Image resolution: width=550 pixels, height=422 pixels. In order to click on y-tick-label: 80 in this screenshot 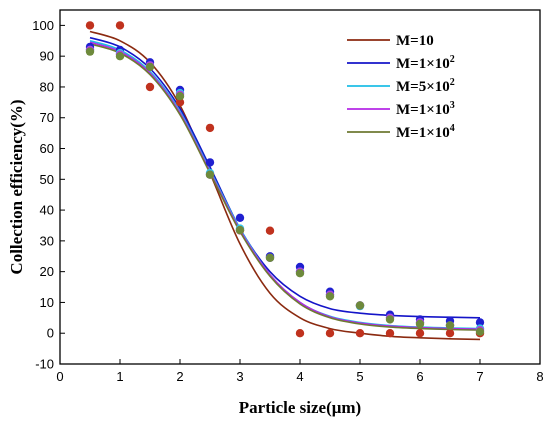, I will do `click(47, 86)`.